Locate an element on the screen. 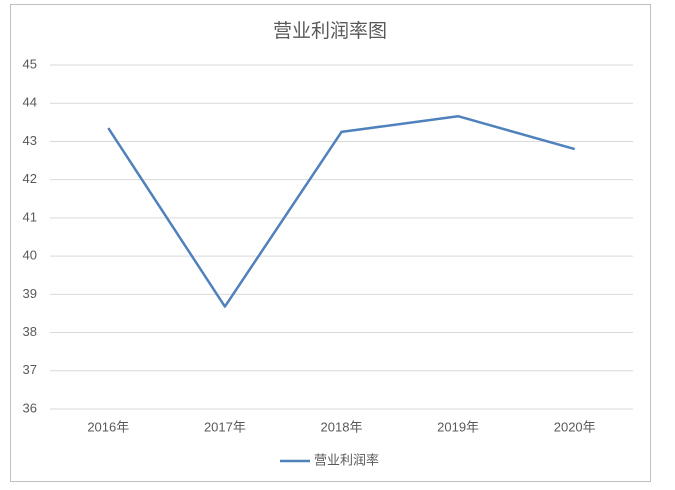  x-tick-label: 2017年 is located at coordinates (225, 426).